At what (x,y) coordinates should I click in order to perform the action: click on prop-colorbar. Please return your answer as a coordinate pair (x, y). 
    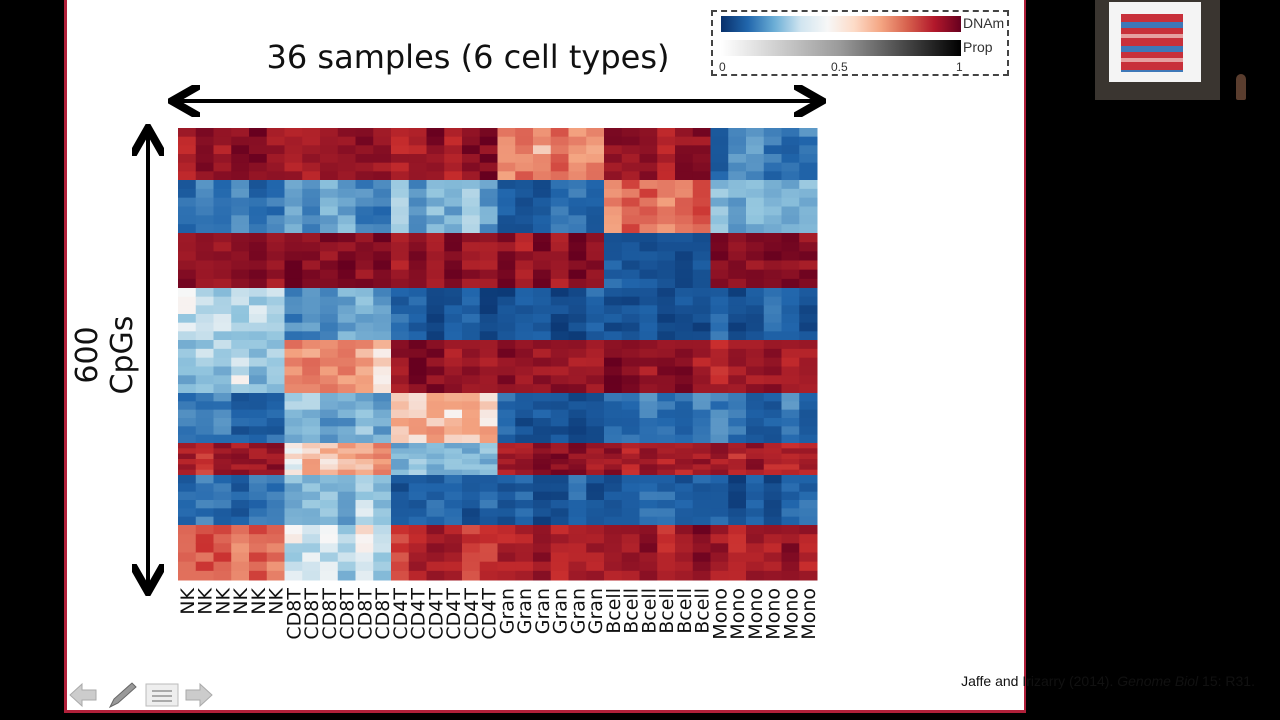
    Looking at the image, I should click on (841, 48).